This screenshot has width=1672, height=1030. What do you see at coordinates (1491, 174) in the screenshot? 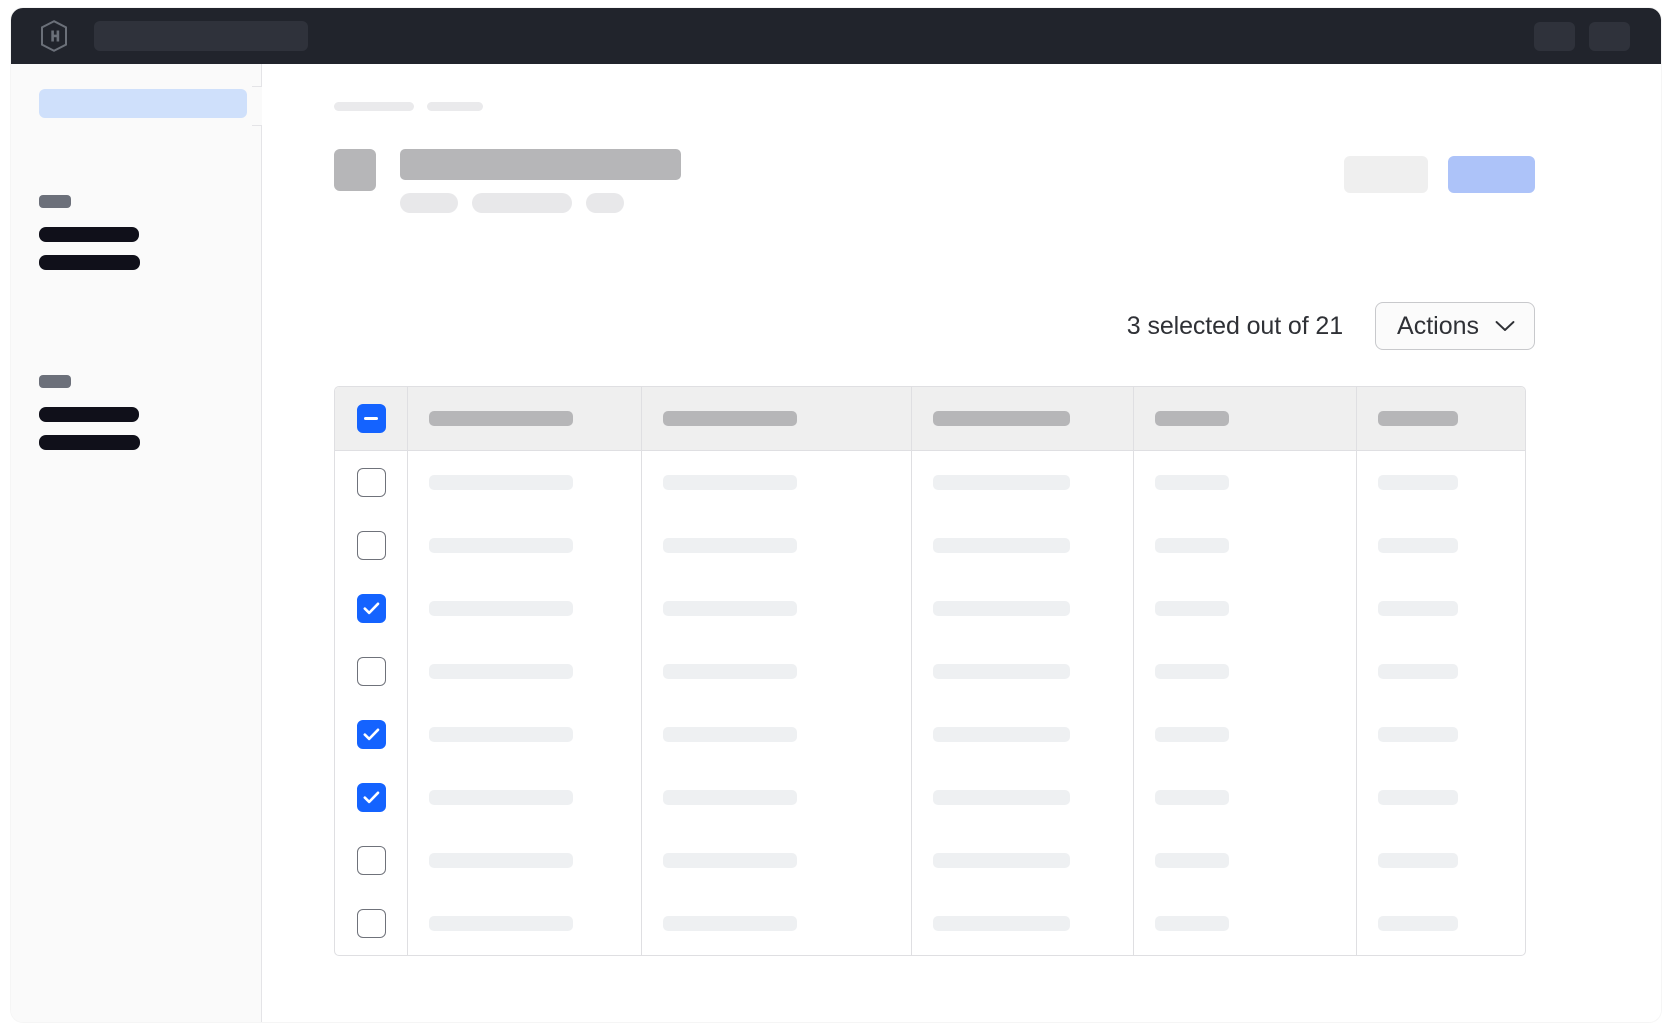
I see `primary-button` at bounding box center [1491, 174].